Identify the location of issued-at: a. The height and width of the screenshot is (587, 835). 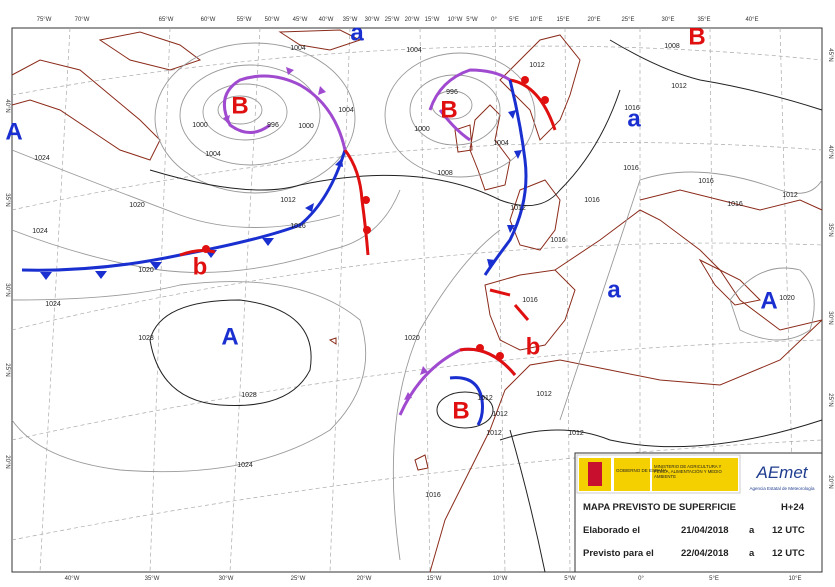
(752, 530).